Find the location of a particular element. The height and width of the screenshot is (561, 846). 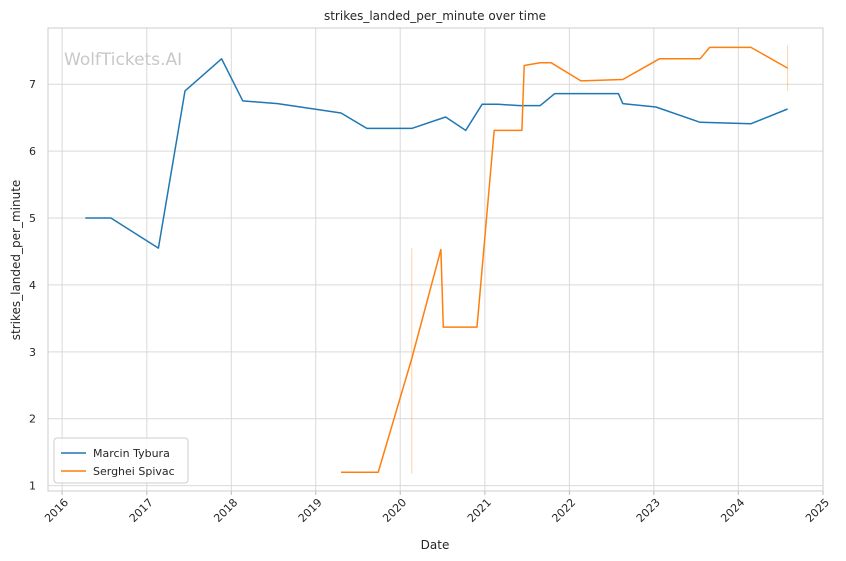

x-axis-ticks: 2016 2017 2018 2019 2020 2021 2022 2023 2024 2025 is located at coordinates (437, 508).